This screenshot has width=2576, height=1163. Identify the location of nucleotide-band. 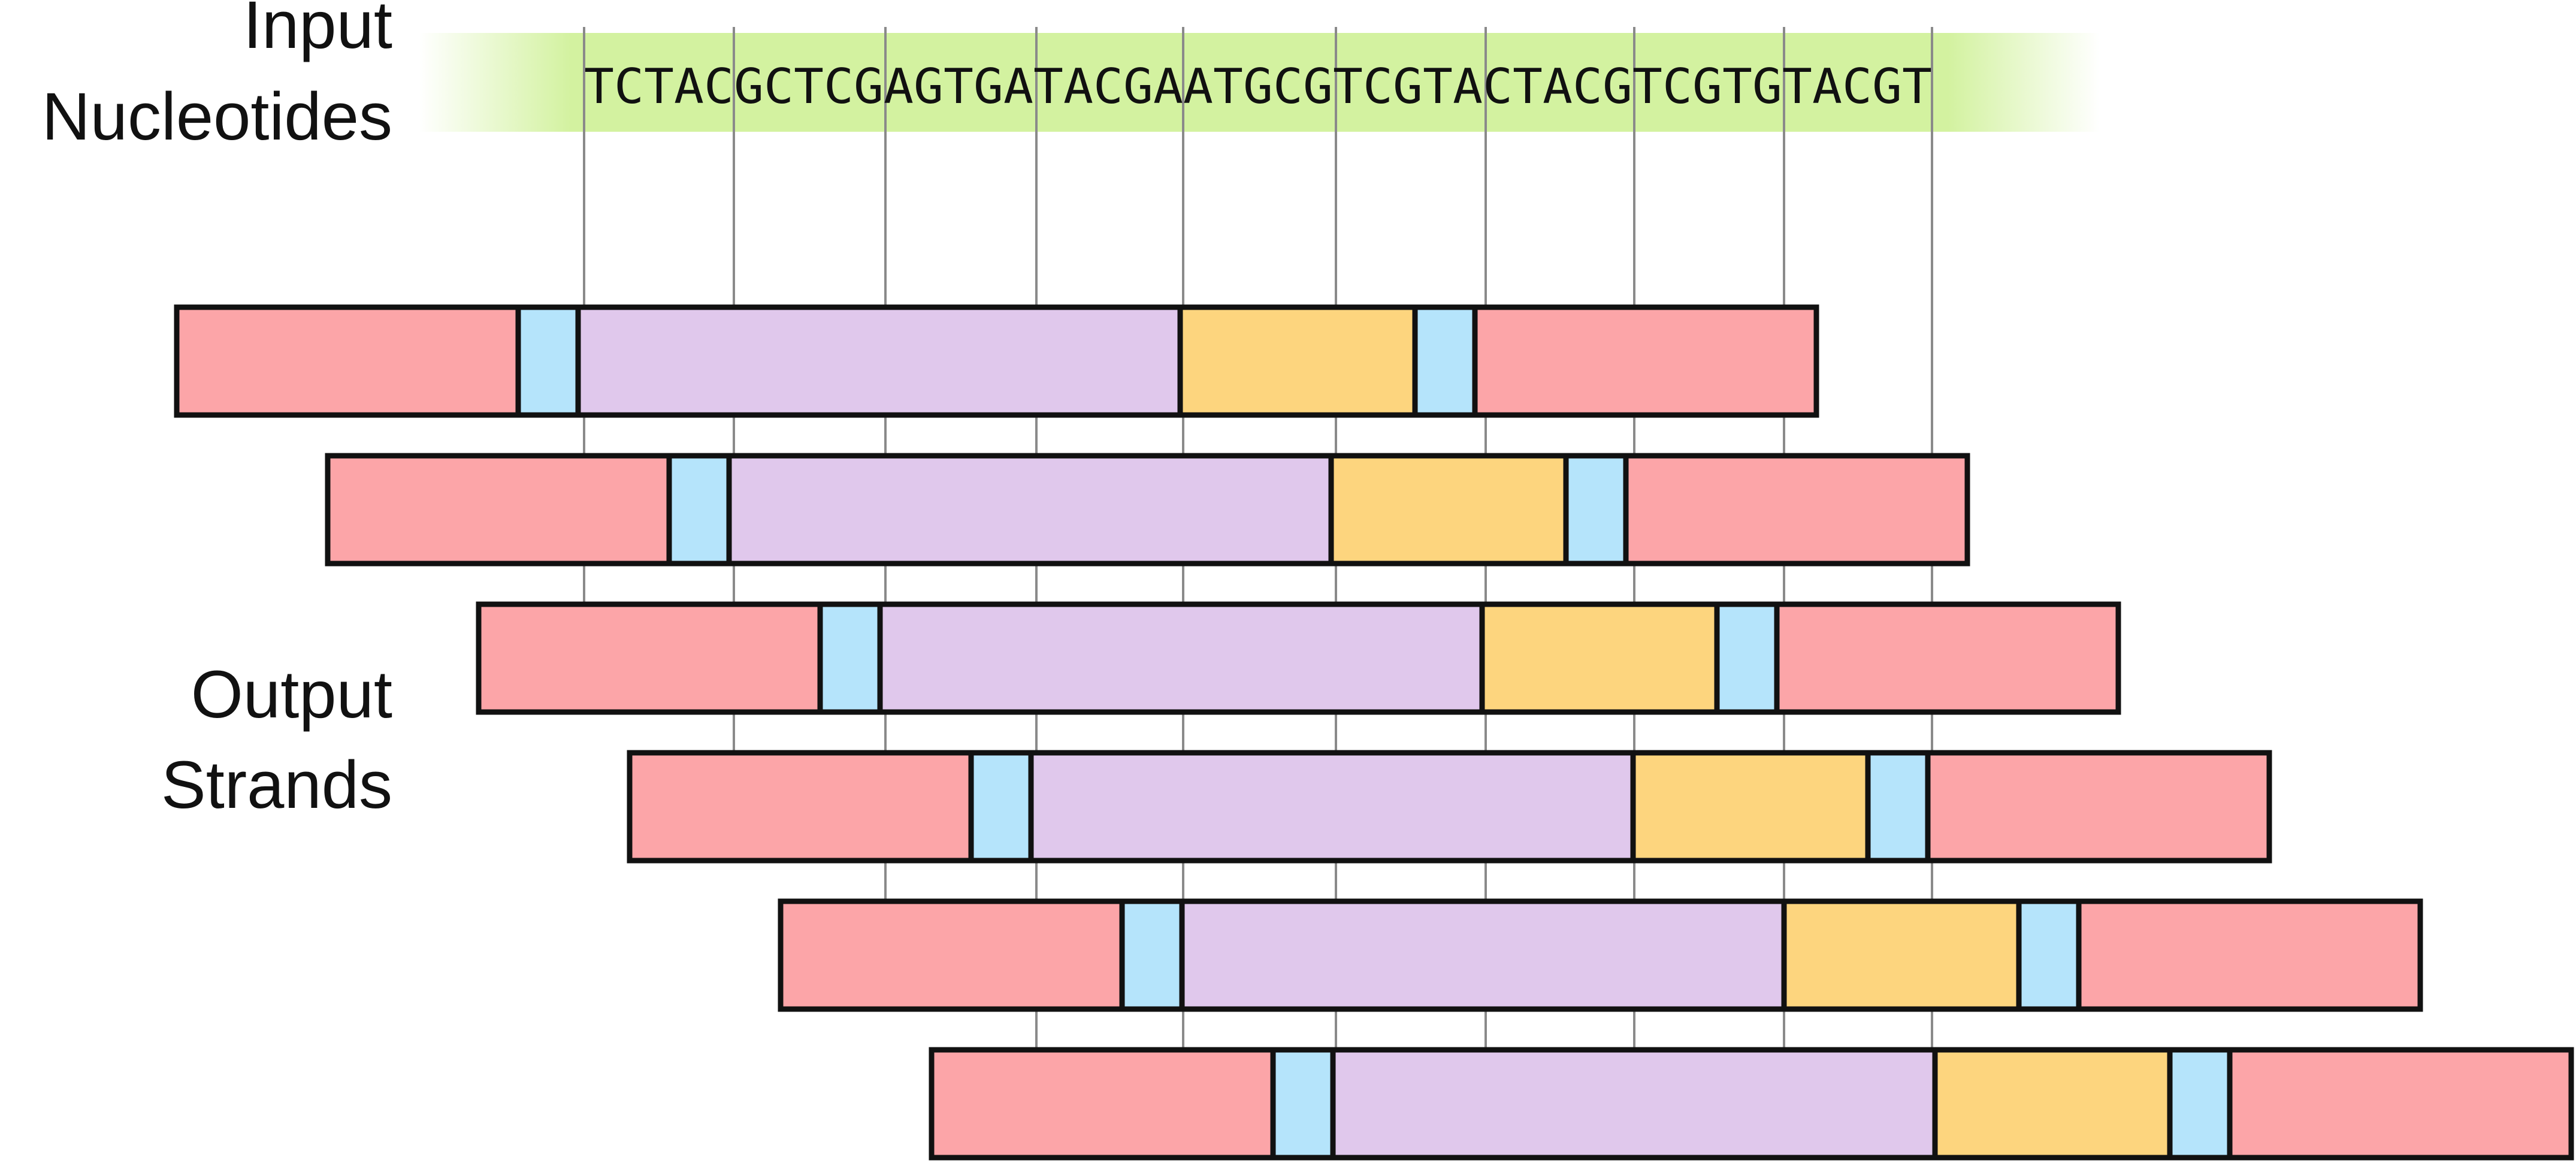
(1259, 82).